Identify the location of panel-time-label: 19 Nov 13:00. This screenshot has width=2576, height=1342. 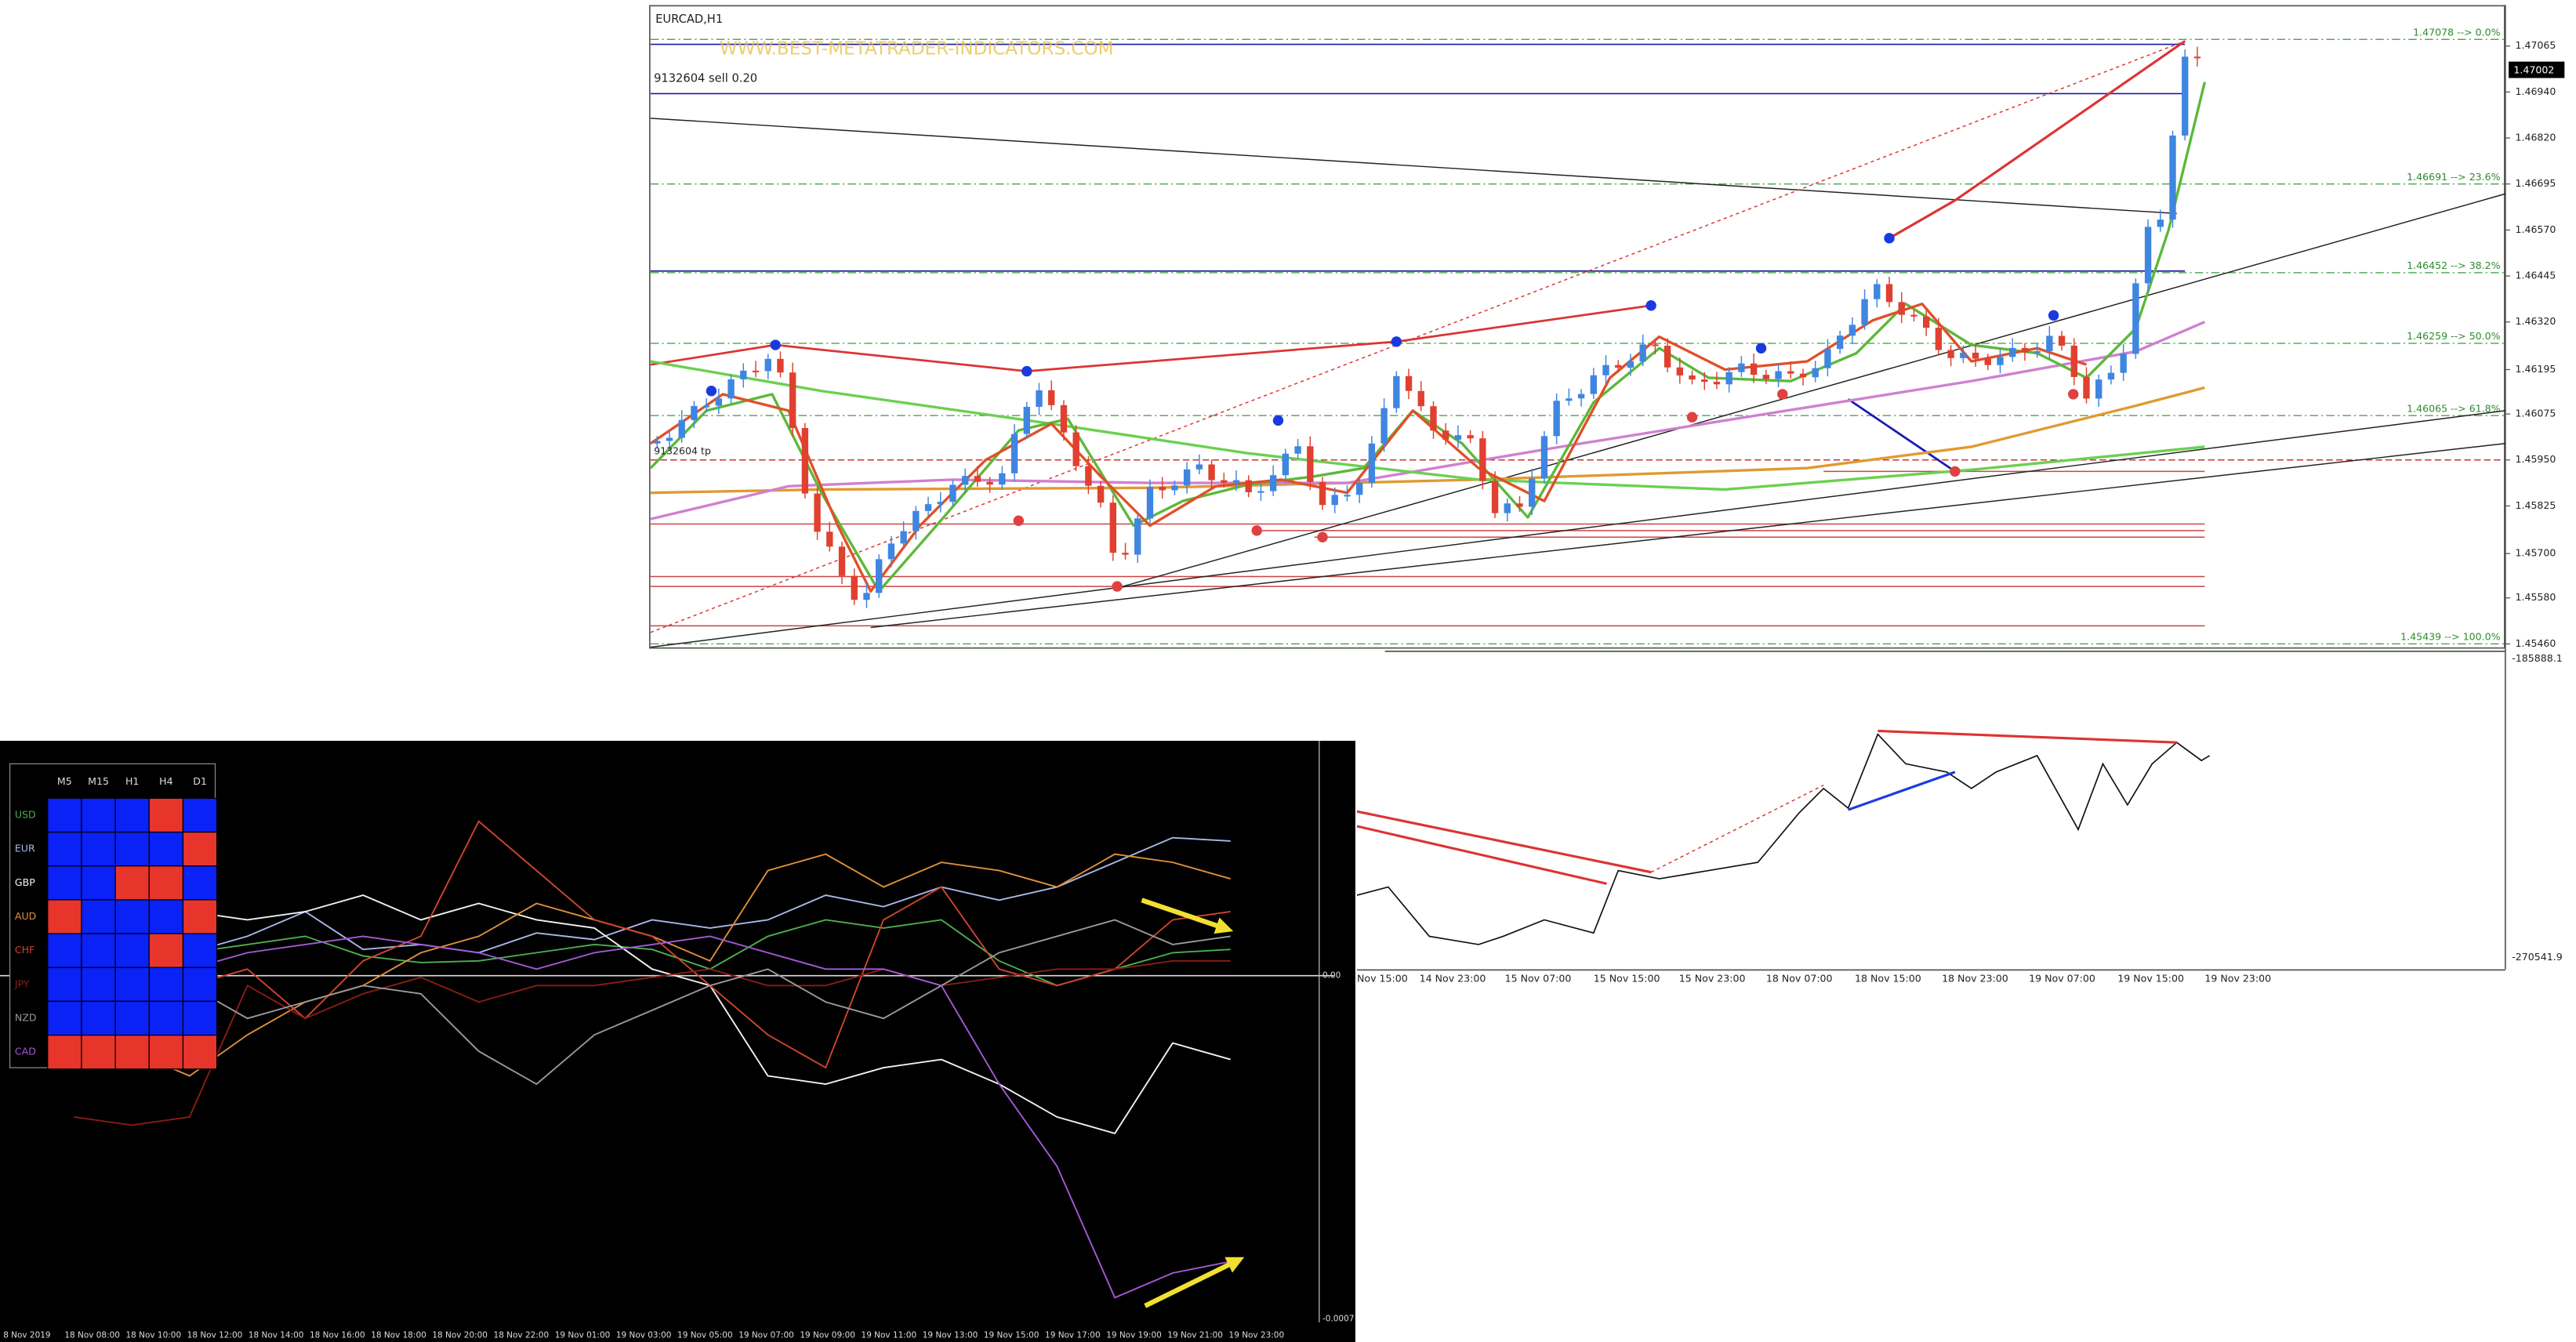
(951, 1335).